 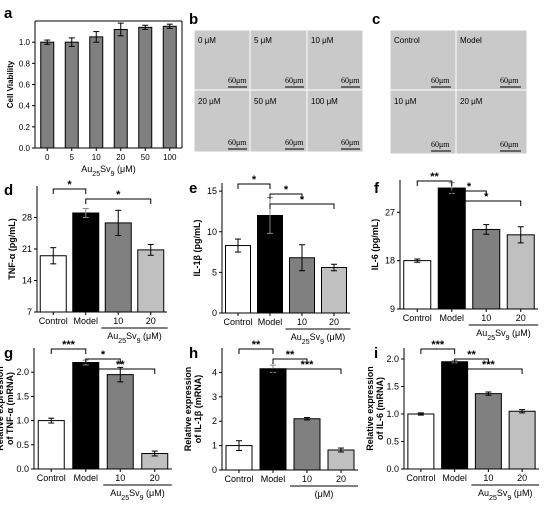 I want to click on y-tick-label: 3, so click(x=214, y=397).